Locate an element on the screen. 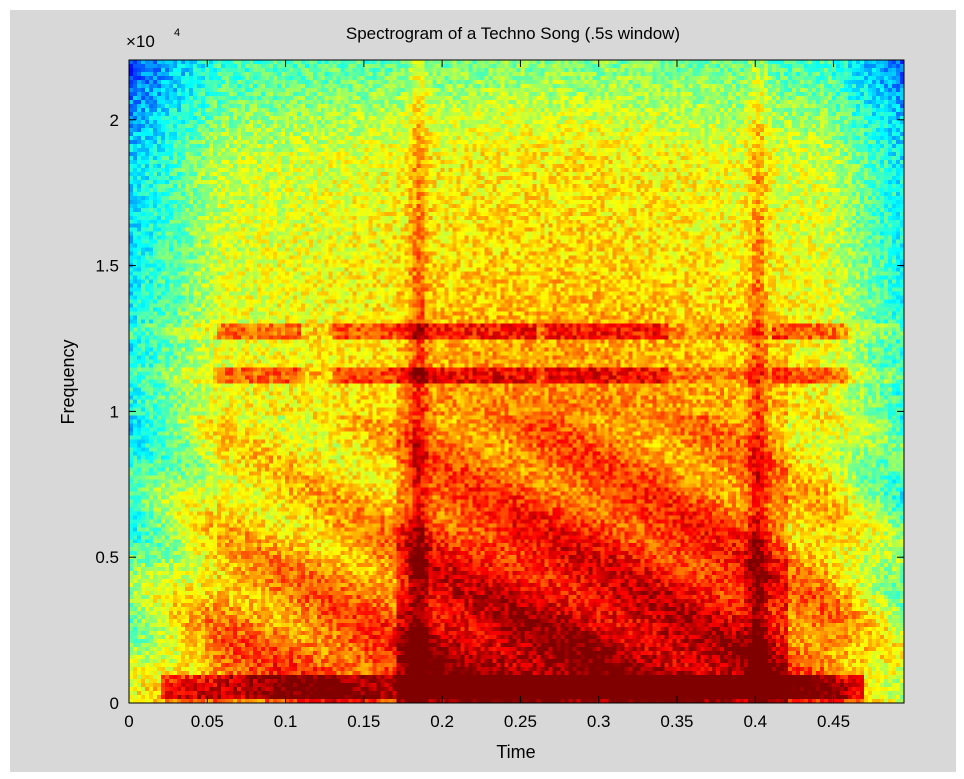 The height and width of the screenshot is (779, 964). x-tick-label: 0.05 is located at coordinates (207, 721).